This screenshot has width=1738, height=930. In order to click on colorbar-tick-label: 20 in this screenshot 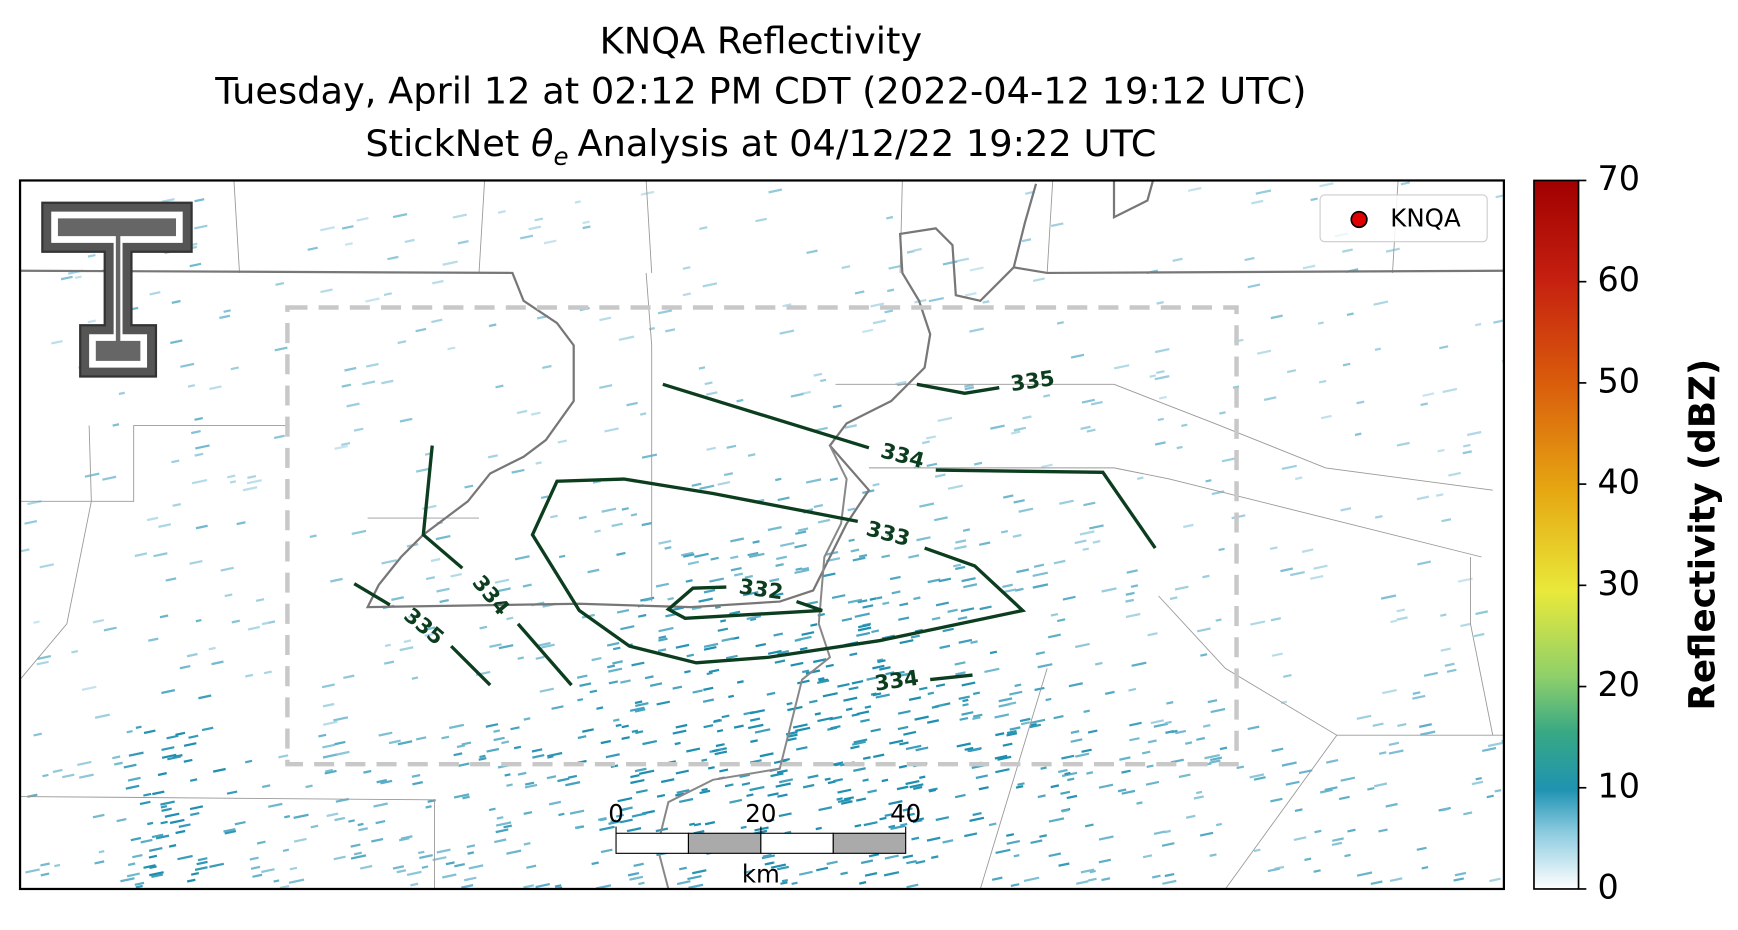, I will do `click(1618, 684)`.